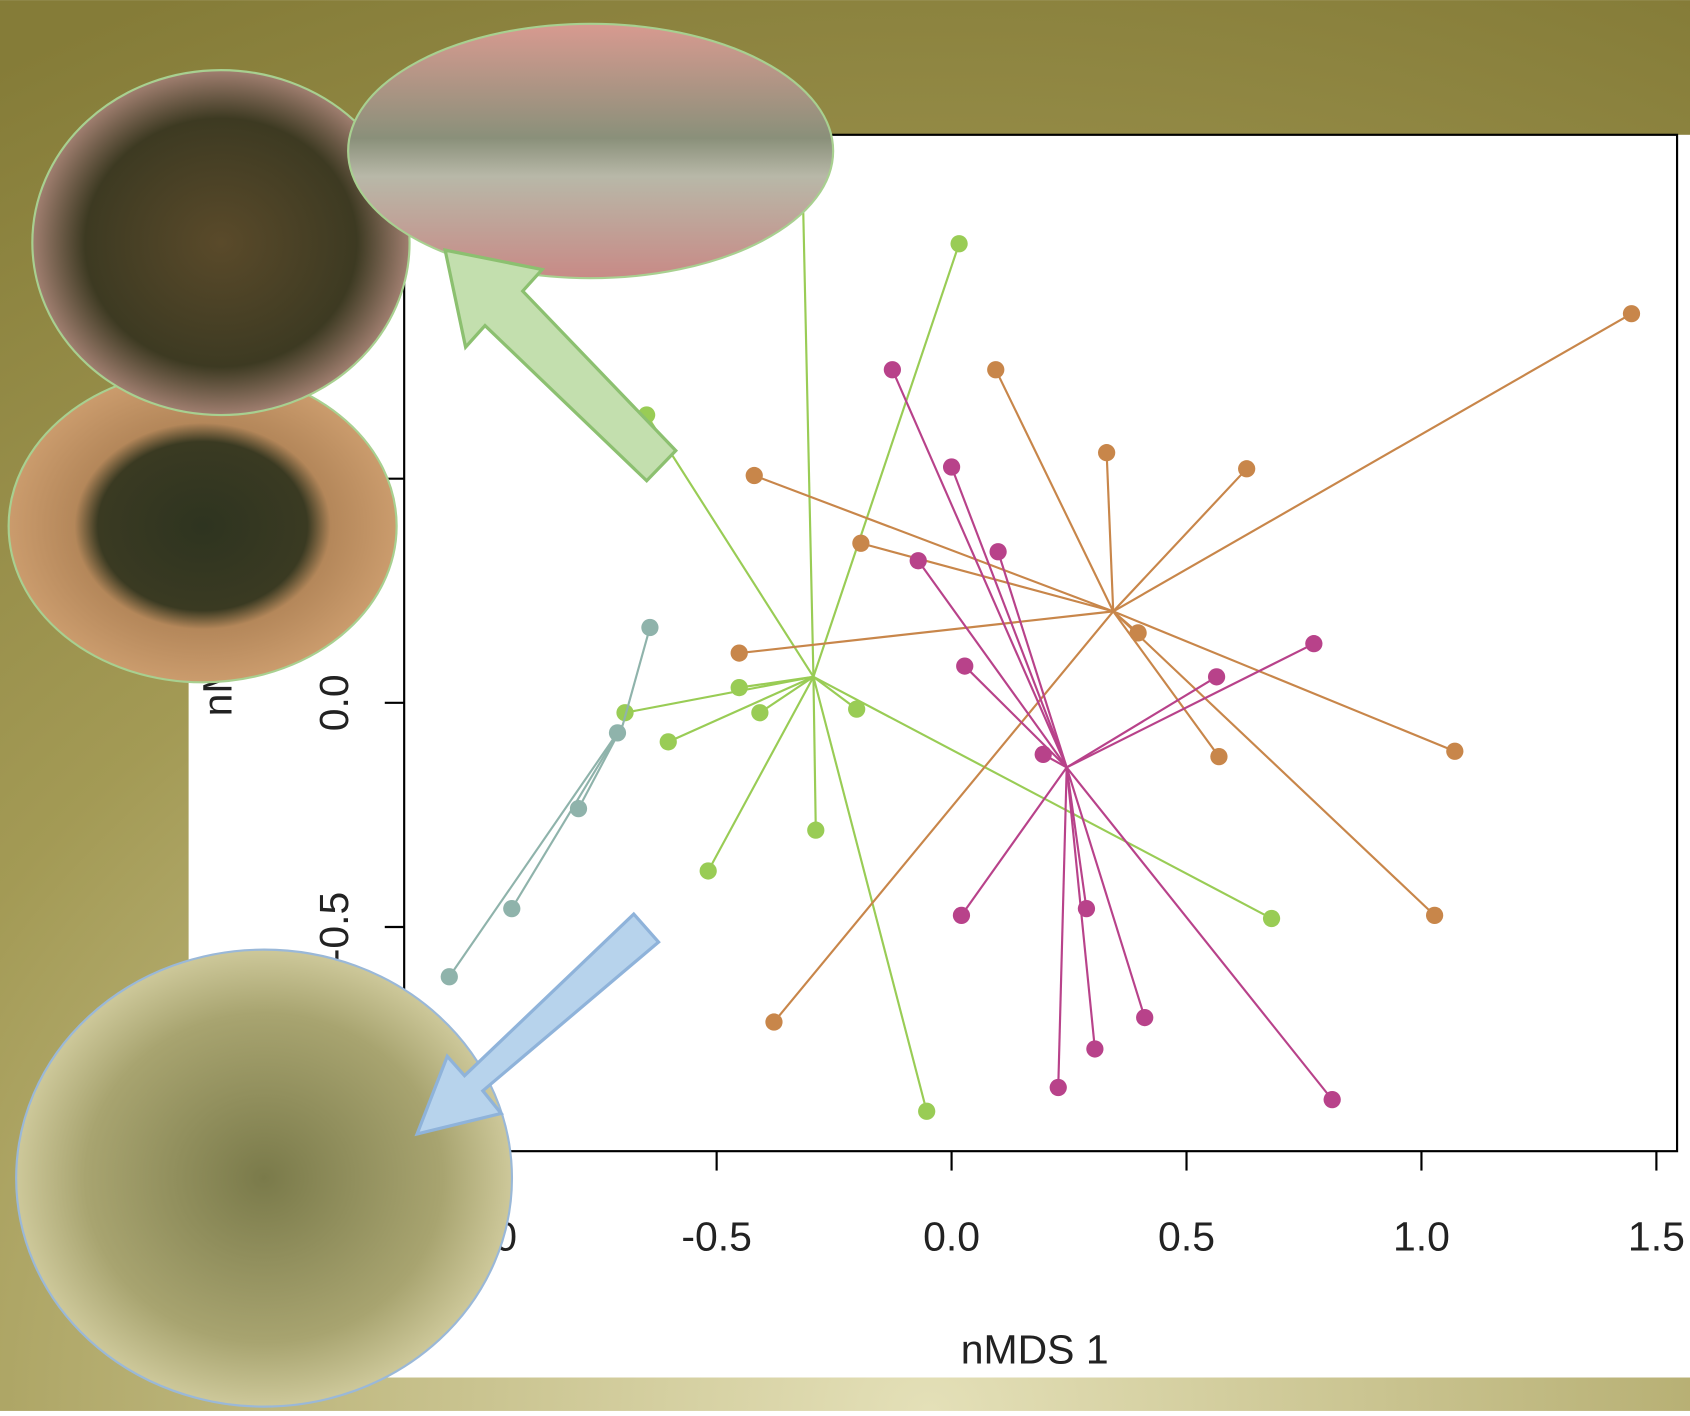 The image size is (1690, 1416). What do you see at coordinates (1656, 1236) in the screenshot?
I see `x-tick-label: 1.5` at bounding box center [1656, 1236].